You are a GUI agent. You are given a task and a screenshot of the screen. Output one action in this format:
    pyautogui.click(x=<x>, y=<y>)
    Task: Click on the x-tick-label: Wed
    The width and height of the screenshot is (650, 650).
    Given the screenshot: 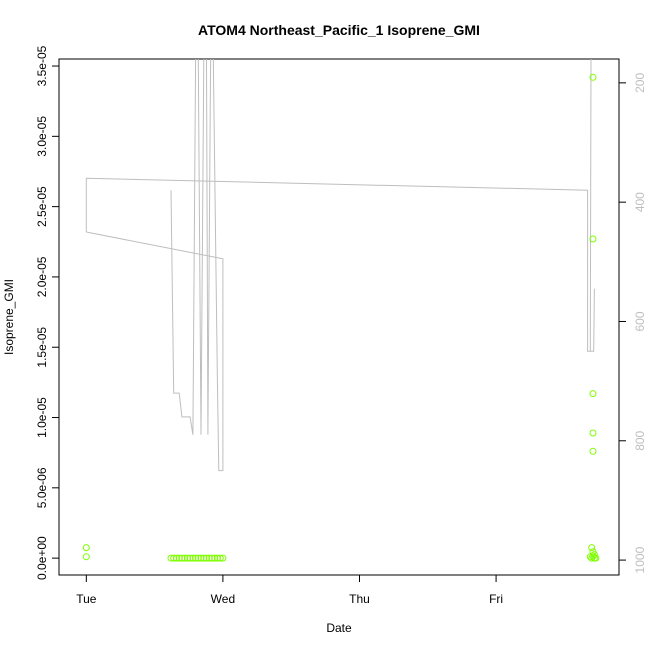 What is the action you would take?
    pyautogui.click(x=223, y=599)
    